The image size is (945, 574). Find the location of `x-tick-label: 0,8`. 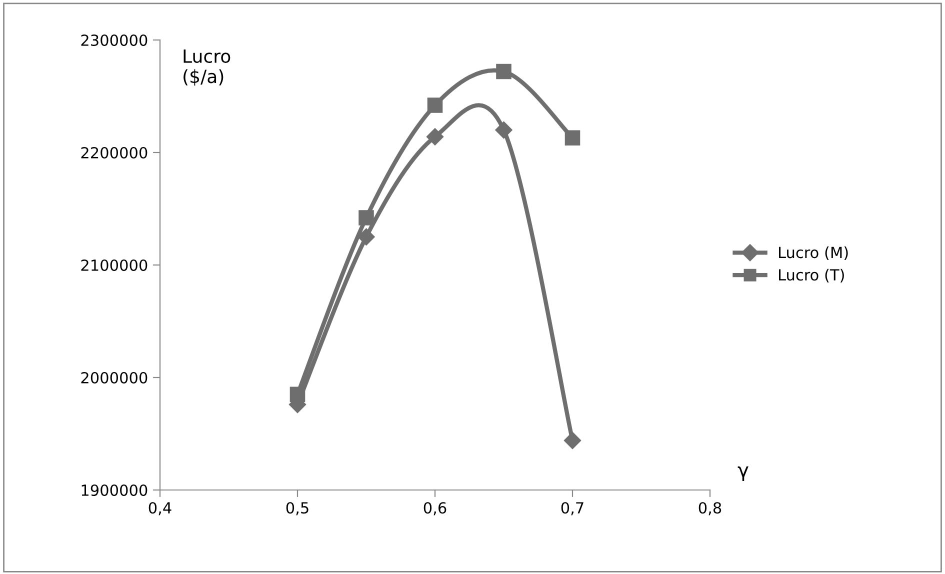

x-tick-label: 0,8 is located at coordinates (710, 509).